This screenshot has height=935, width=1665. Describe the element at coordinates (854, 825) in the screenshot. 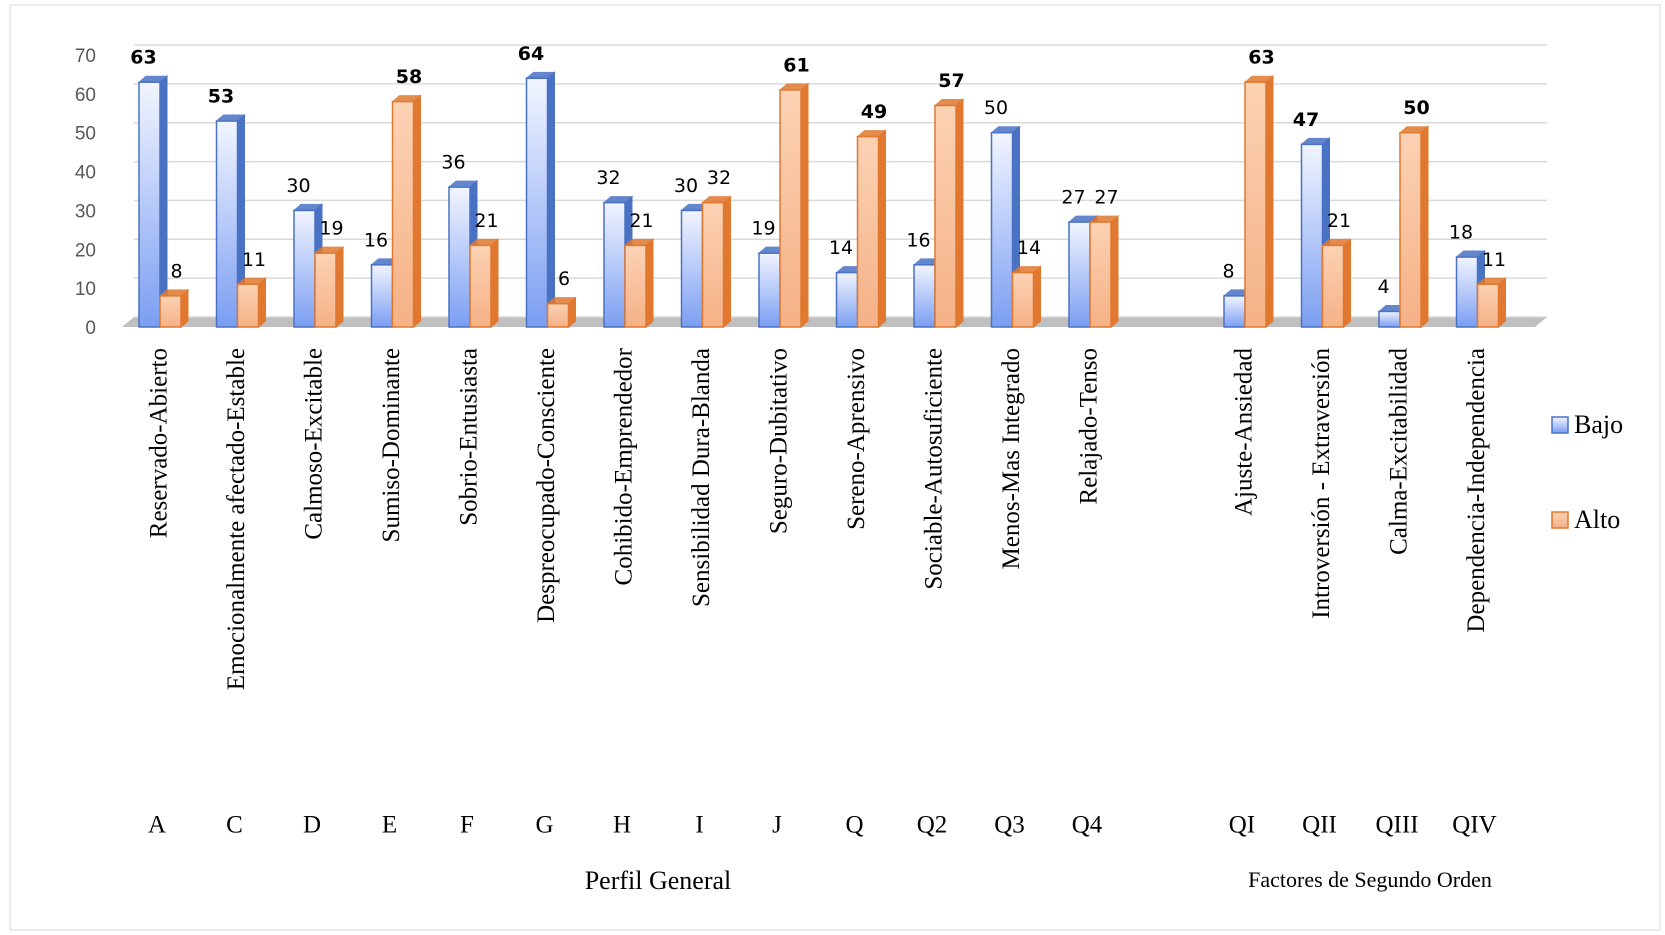

I see `code-label: Q` at that location.